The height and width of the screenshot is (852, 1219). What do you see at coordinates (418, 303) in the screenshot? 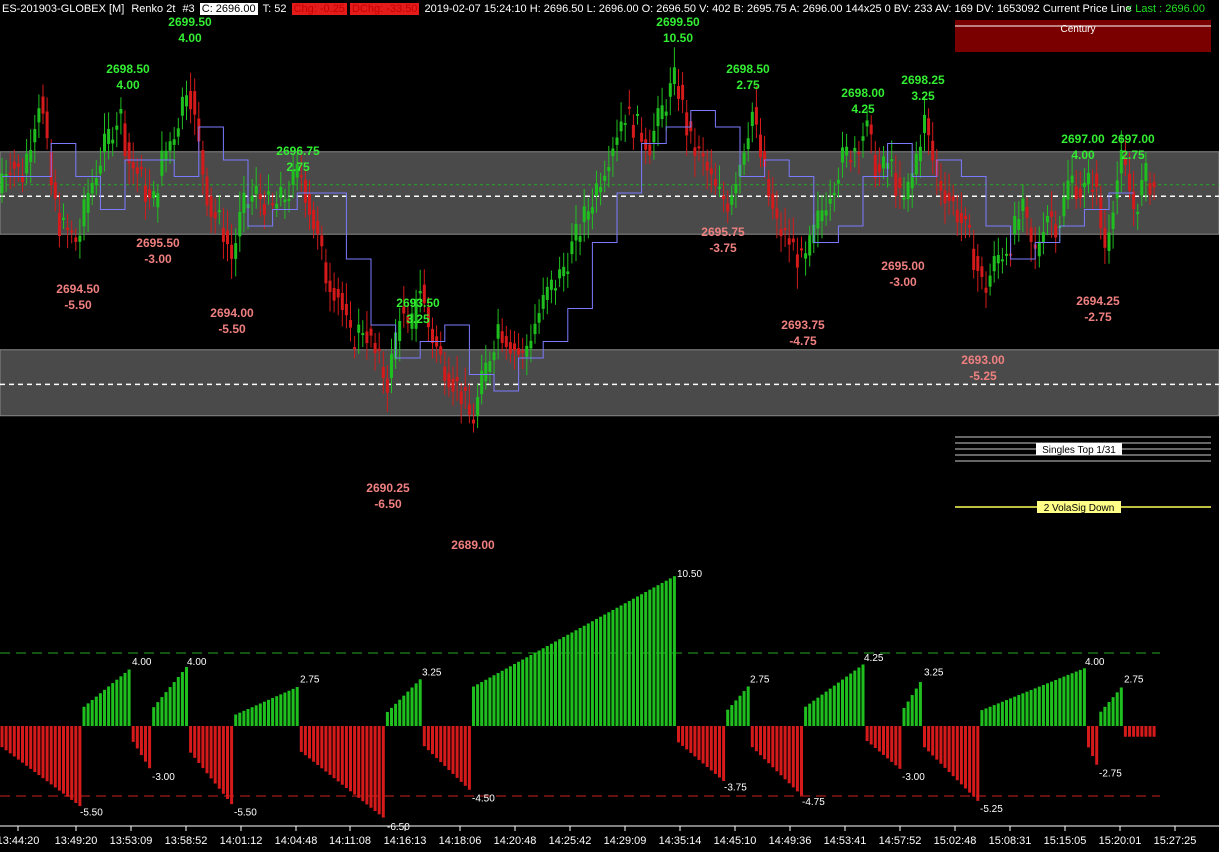
I see `swing-price-label: 2693.50` at bounding box center [418, 303].